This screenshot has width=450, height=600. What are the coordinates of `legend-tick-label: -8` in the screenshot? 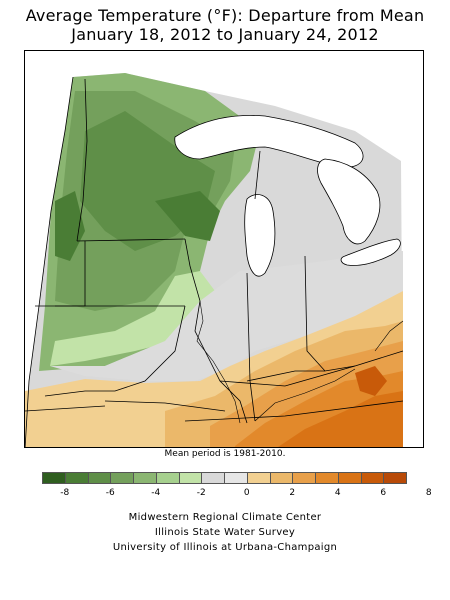 It's located at (65, 493).